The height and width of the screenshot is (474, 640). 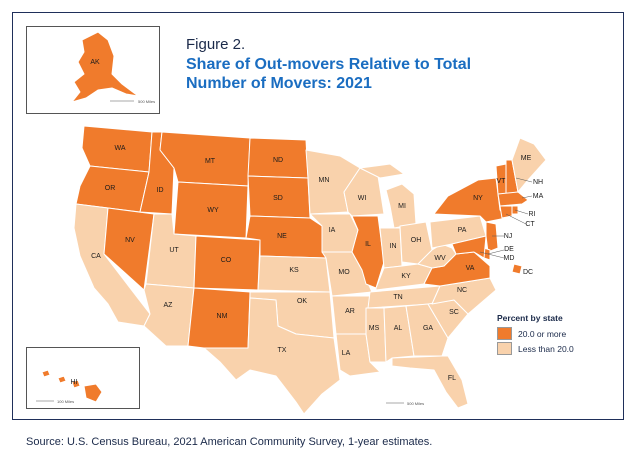 I want to click on label-NH: NH, so click(x=538, y=182).